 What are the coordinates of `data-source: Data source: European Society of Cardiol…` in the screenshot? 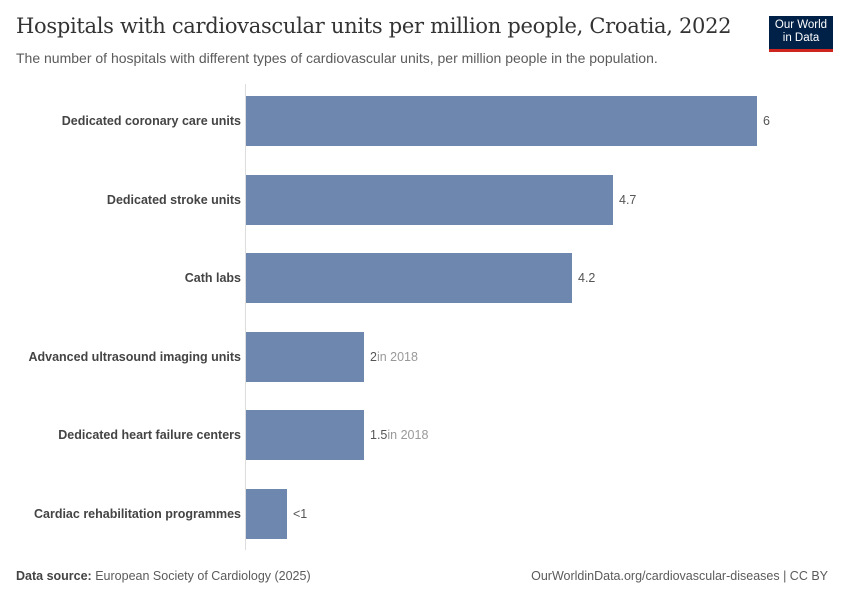 It's located at (163, 576).